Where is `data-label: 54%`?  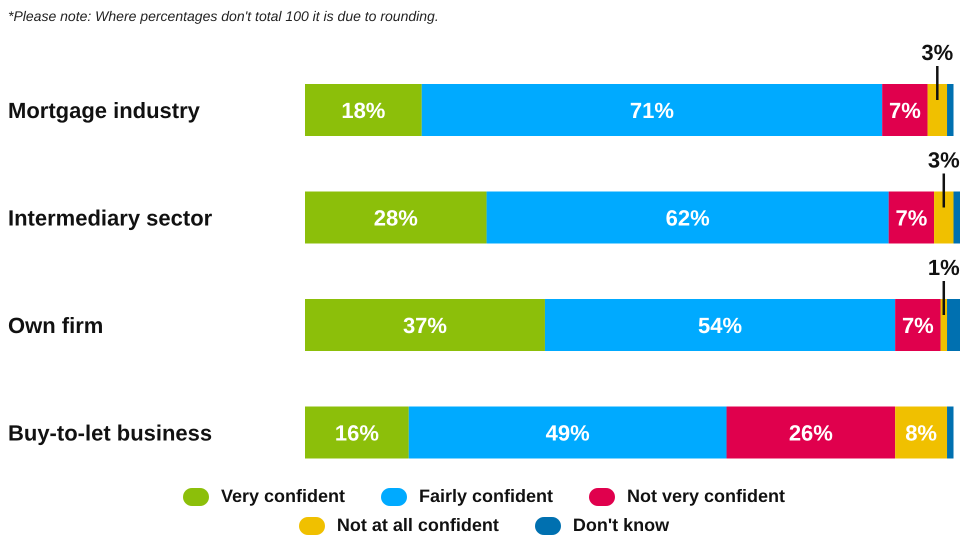 data-label: 54% is located at coordinates (720, 325).